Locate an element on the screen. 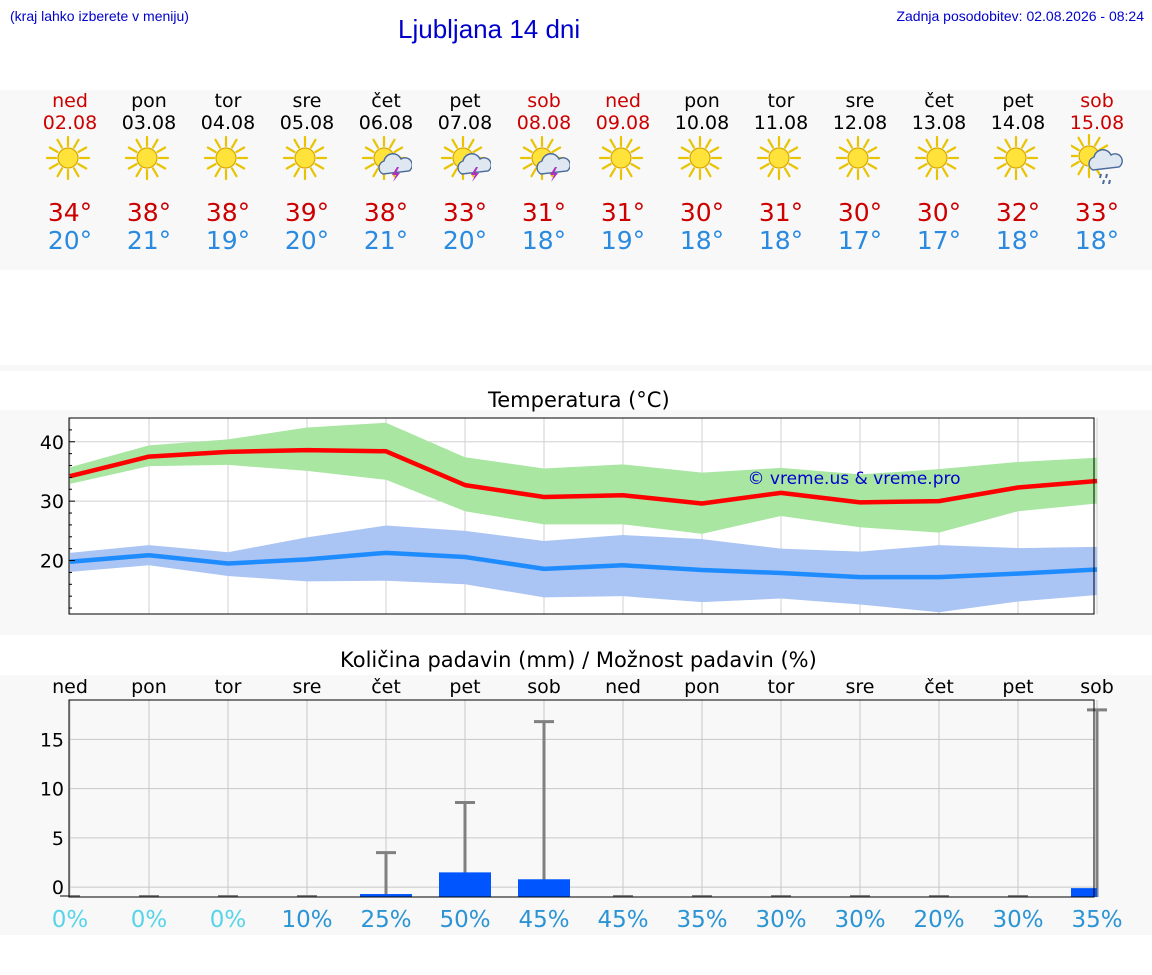 The width and height of the screenshot is (1152, 975). x-tick-label: tor is located at coordinates (781, 687).